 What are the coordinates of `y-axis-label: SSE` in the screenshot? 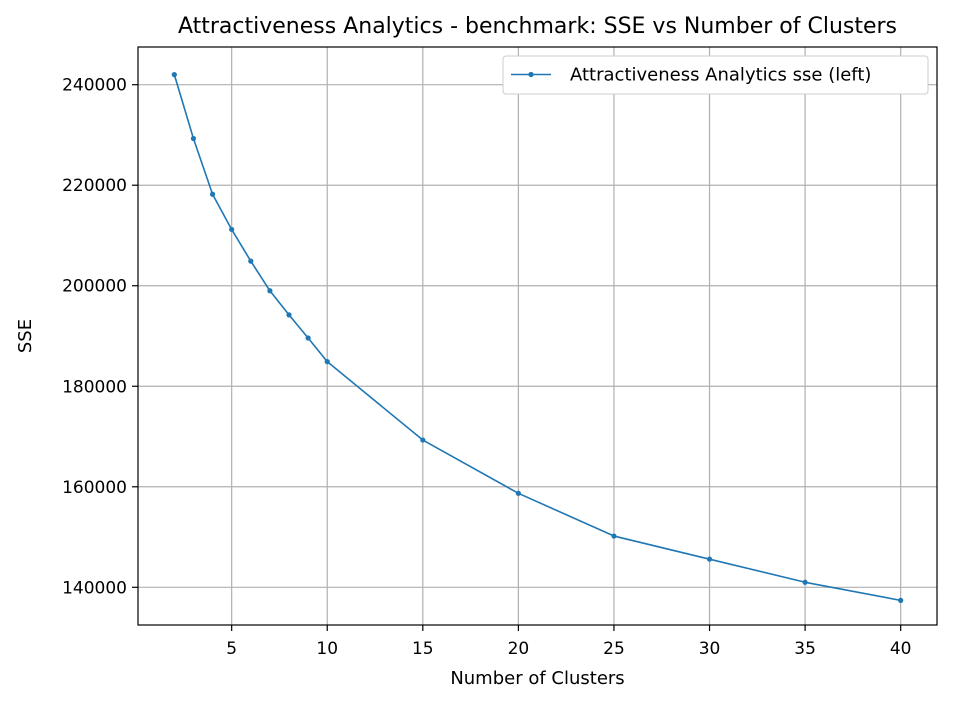 It's located at (25, 336).